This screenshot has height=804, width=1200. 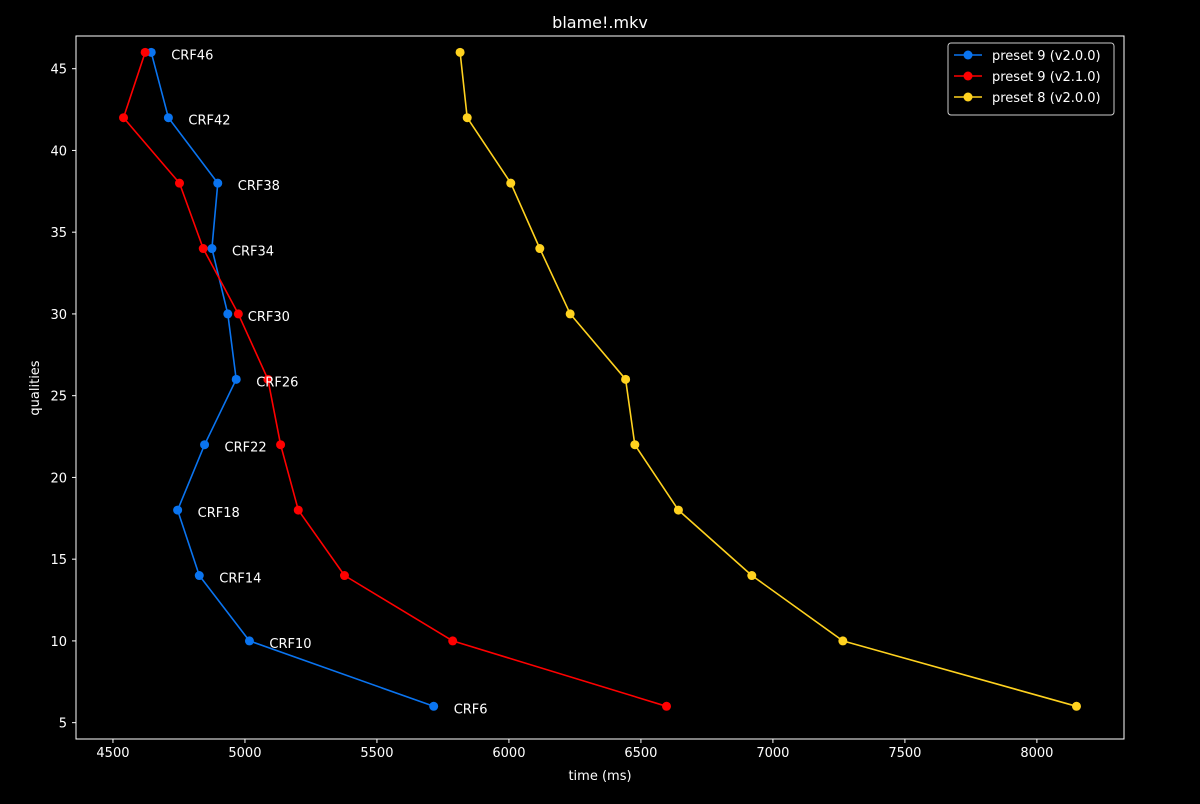 What do you see at coordinates (640, 753) in the screenshot?
I see `x-tick-label: 6500` at bounding box center [640, 753].